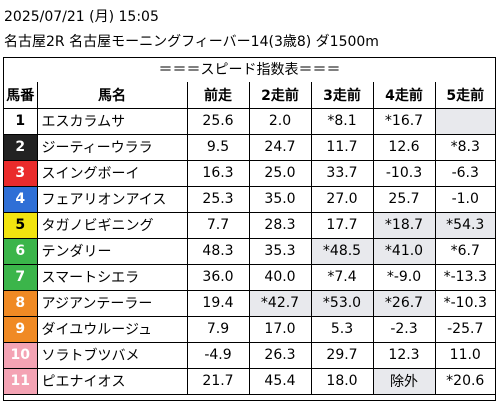 This screenshot has height=407, width=501. Describe the element at coordinates (112, 199) in the screenshot. I see `horse-name-cell: フェアリオンアイス` at that location.